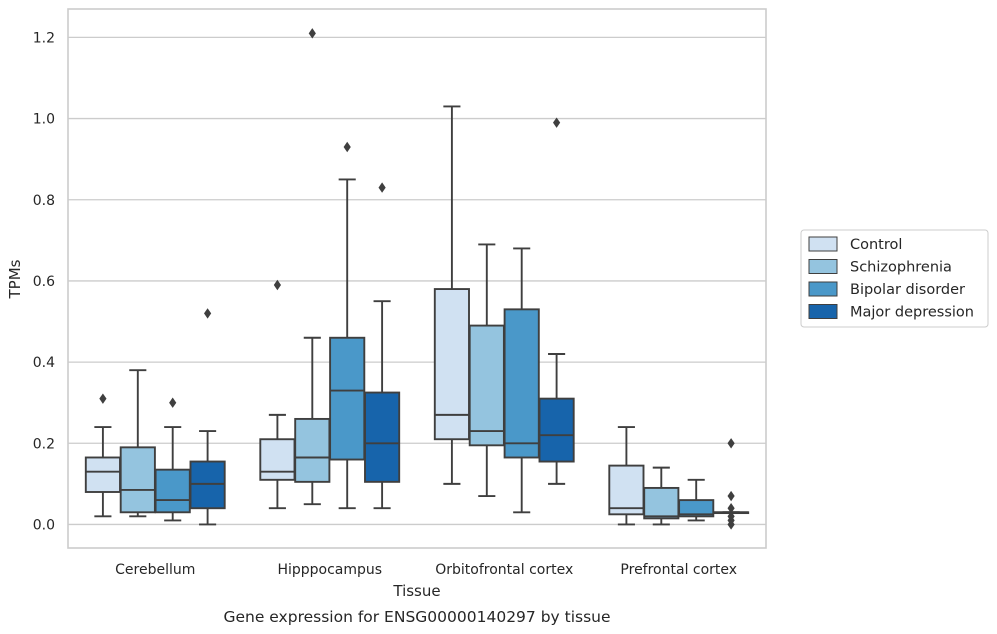 The width and height of the screenshot is (997, 634). I want to click on y-tick-labels: 0.0 0.2 0.4 0.6 0.8 1.0 1.2, so click(44, 281).